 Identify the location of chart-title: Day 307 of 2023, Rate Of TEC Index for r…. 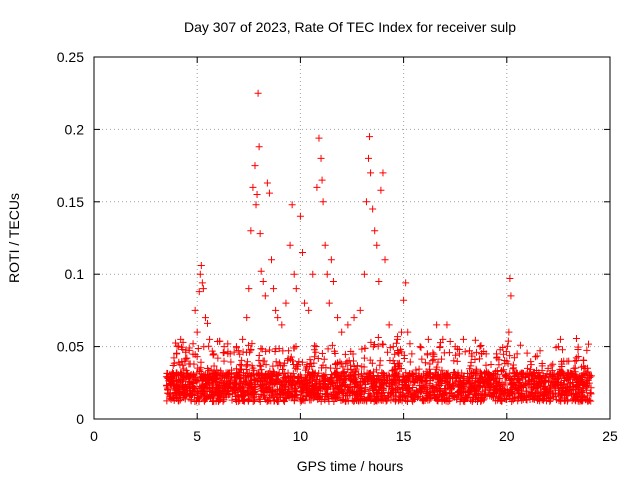
(350, 27).